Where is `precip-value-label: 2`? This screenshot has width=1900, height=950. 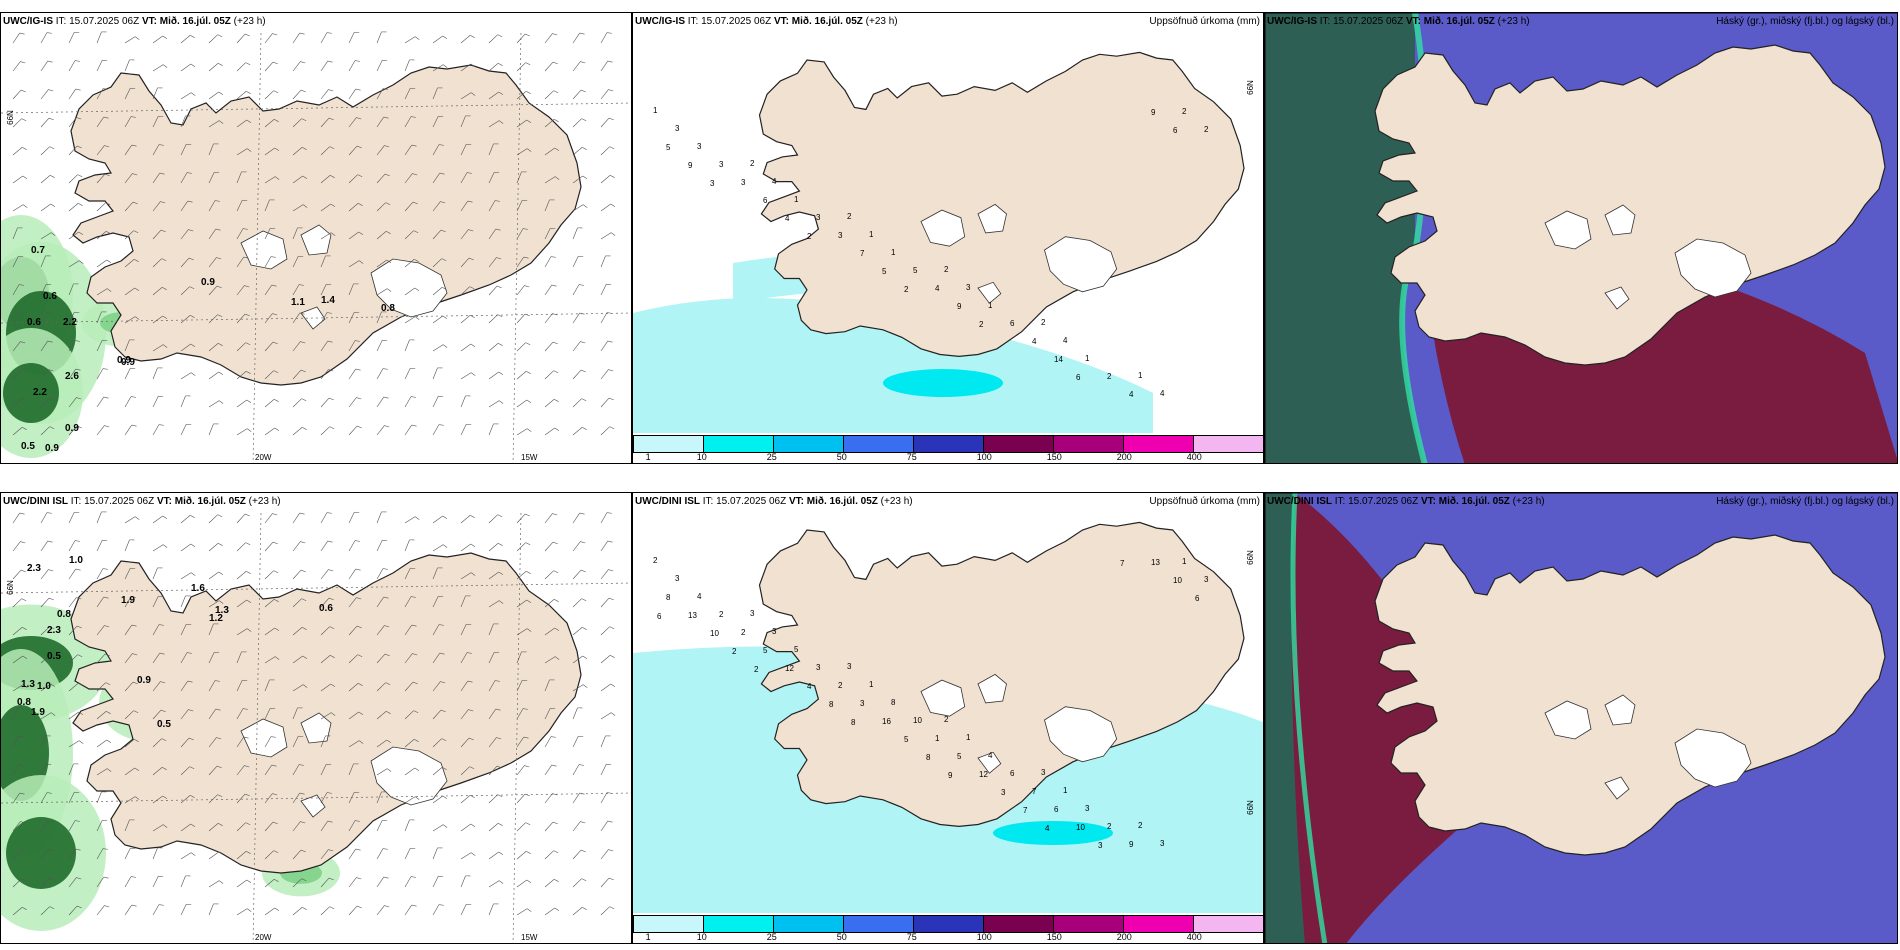 precip-value-label: 2 is located at coordinates (1109, 376).